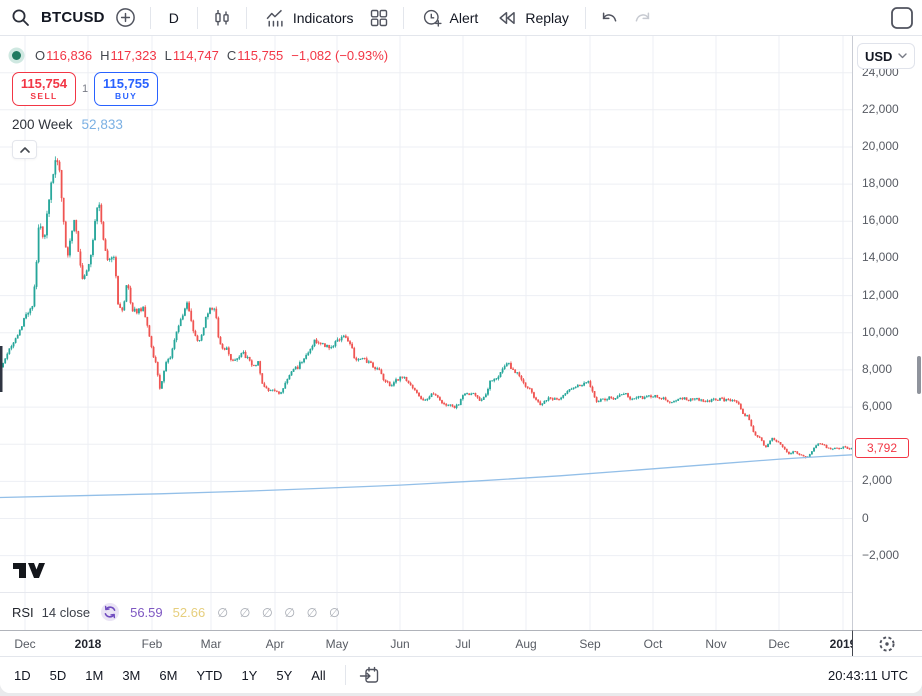  Describe the element at coordinates (318, 675) in the screenshot. I see `range-all: All` at that location.